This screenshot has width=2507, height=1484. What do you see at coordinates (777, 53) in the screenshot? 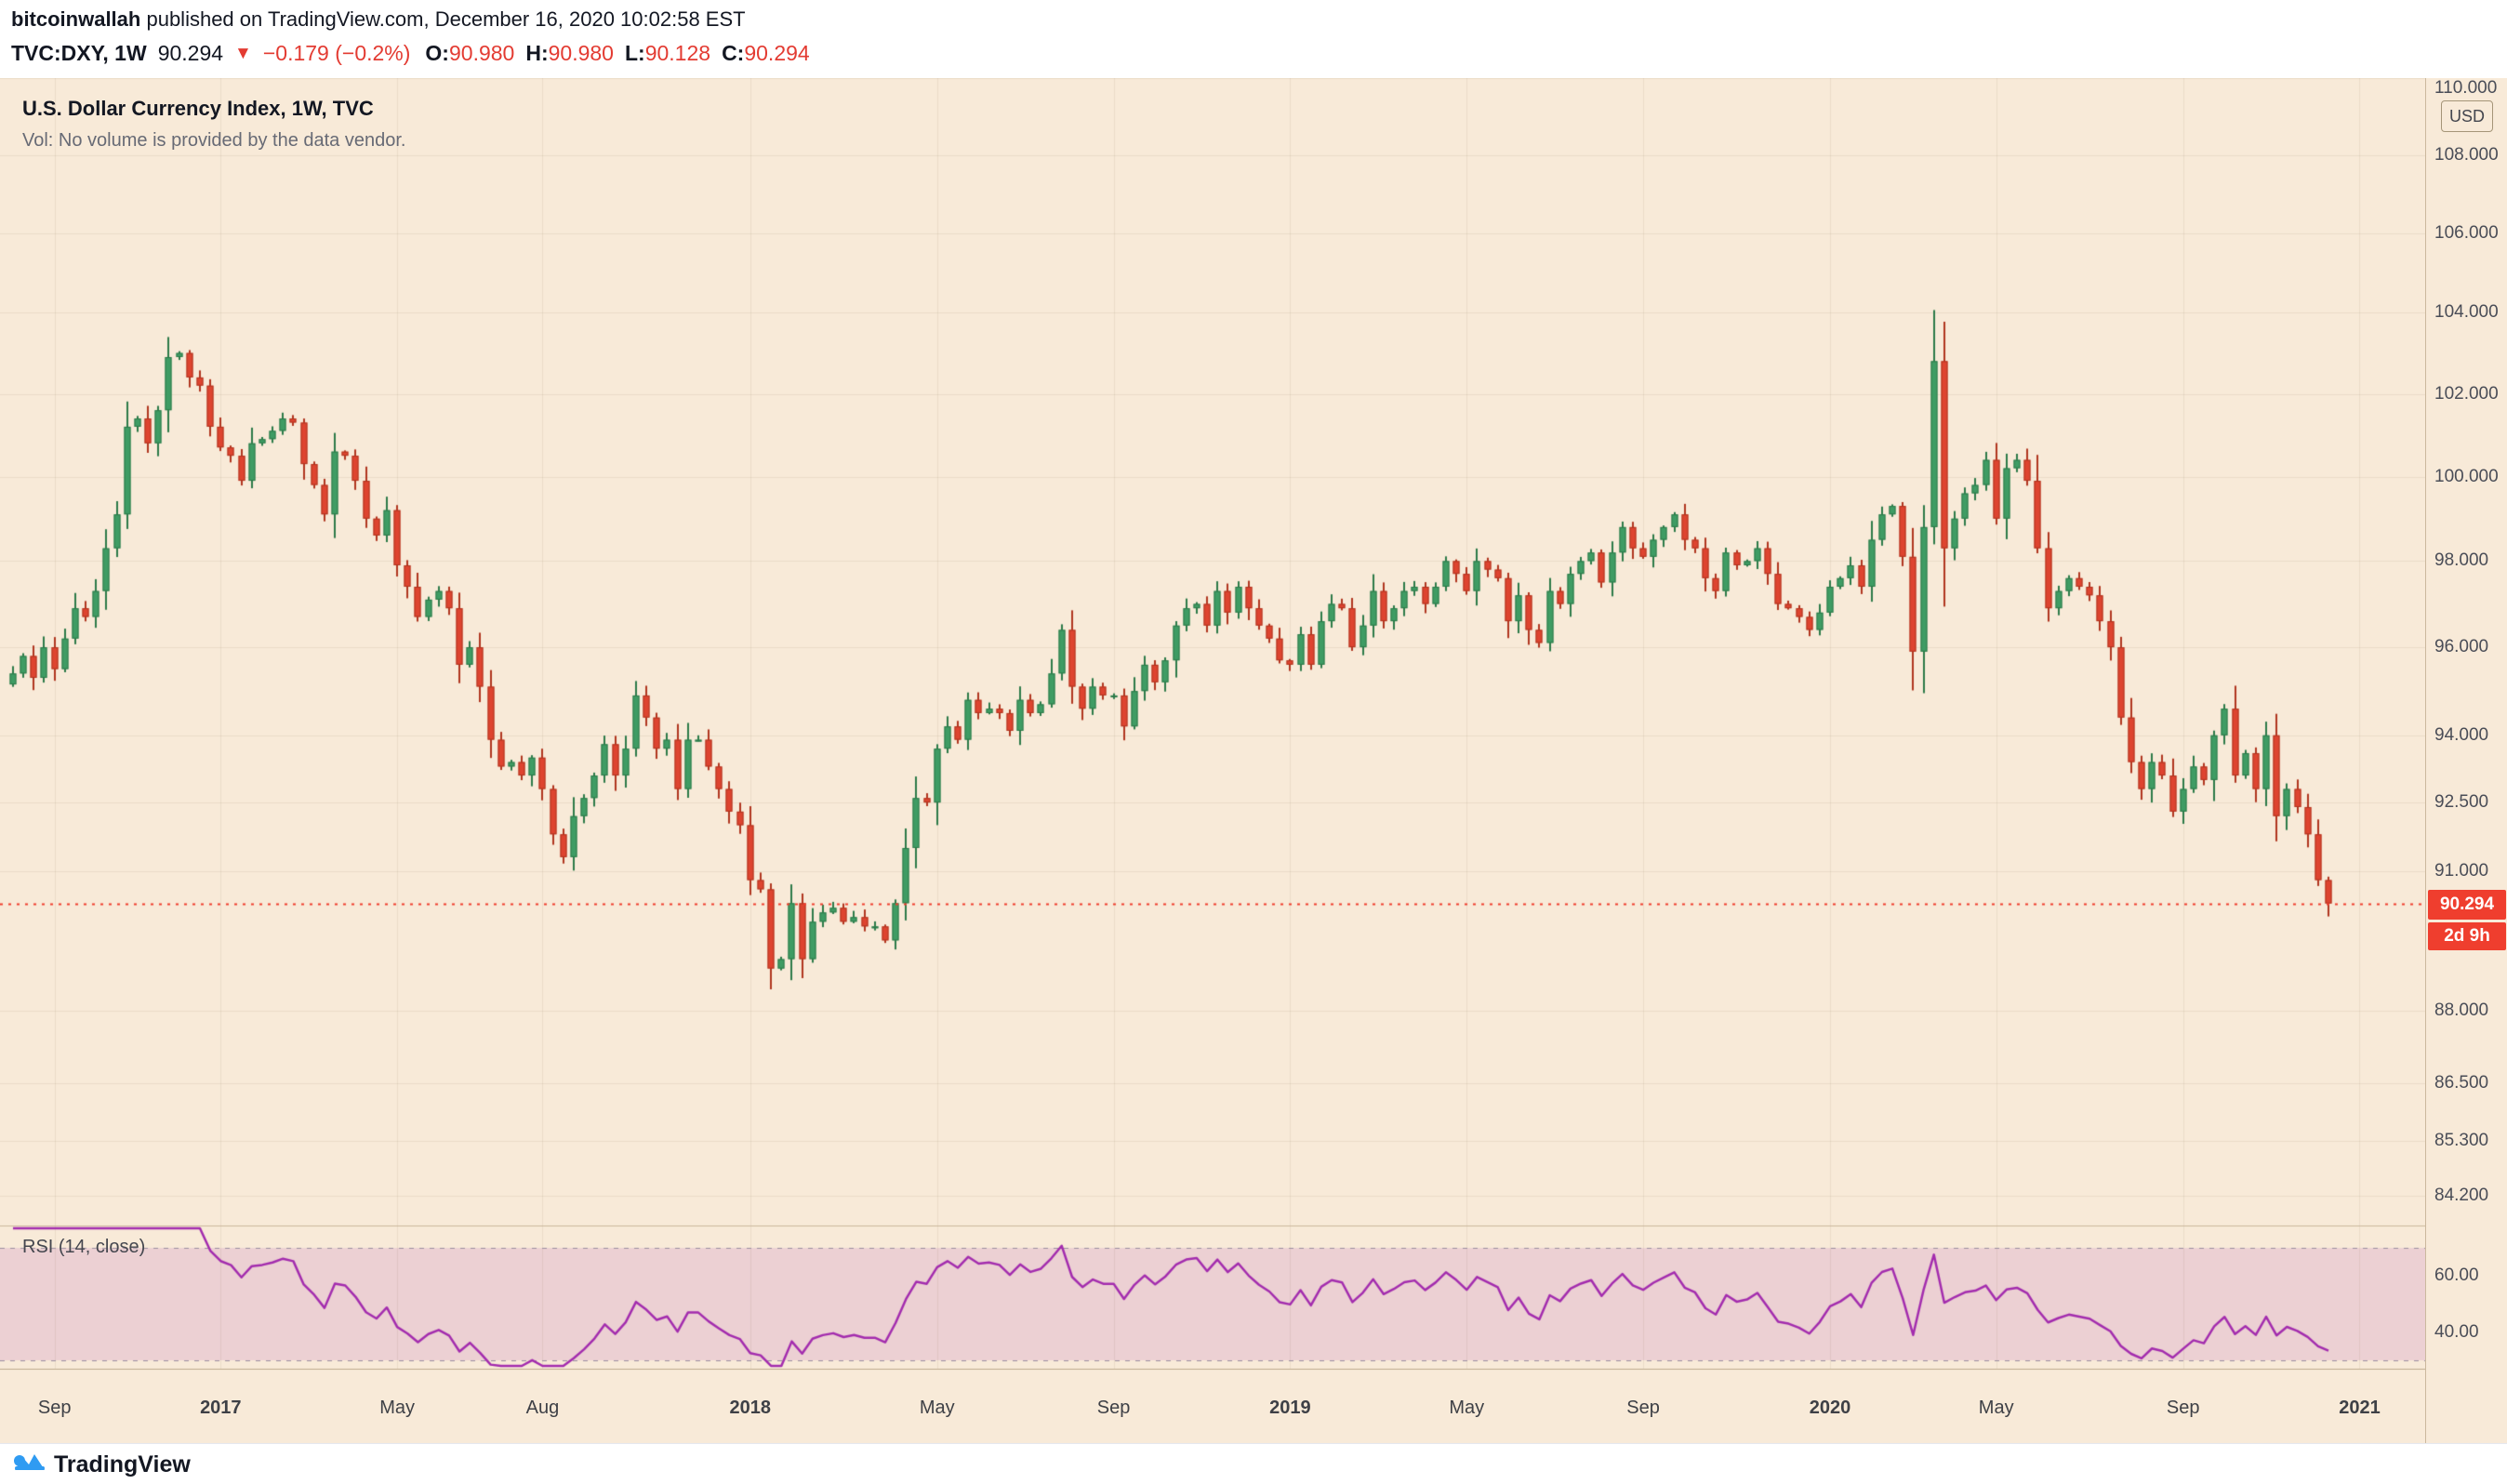
I see `close-value: 90.294` at bounding box center [777, 53].